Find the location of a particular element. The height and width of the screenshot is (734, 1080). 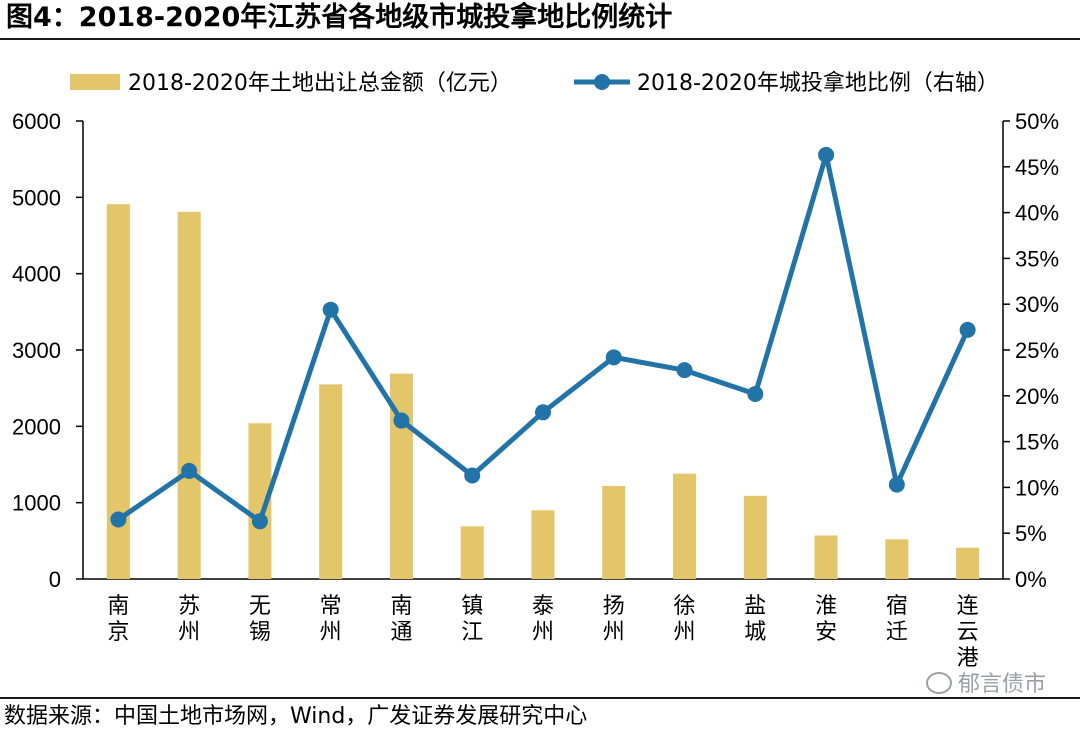

category-label: 南京 is located at coordinates (118, 619).